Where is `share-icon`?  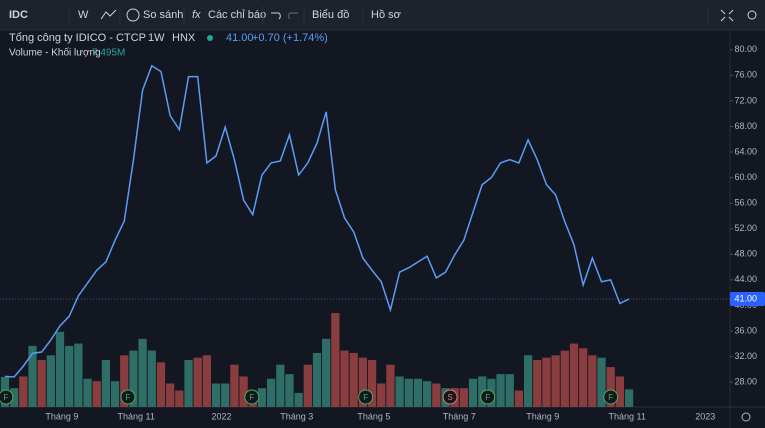 share-icon is located at coordinates (752, 15).